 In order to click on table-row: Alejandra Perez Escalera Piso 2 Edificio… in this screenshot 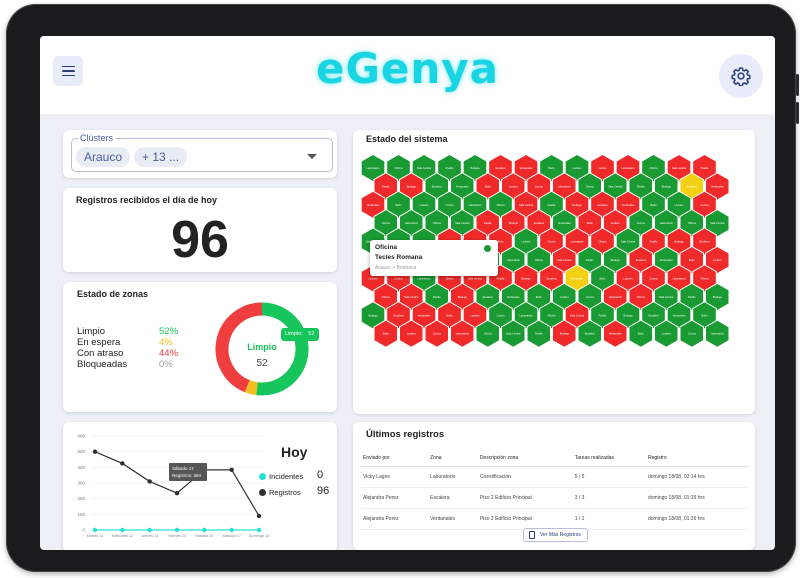, I will do `click(555, 498)`.